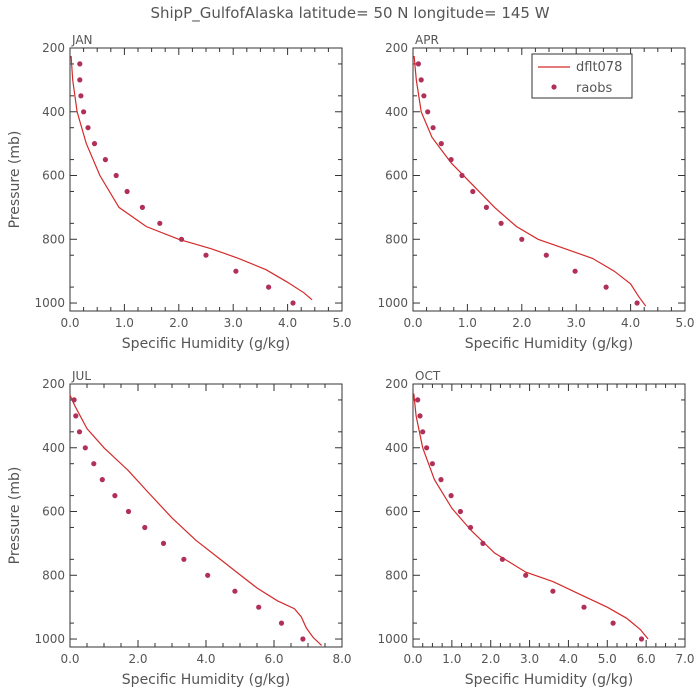 This screenshot has height=700, width=700. What do you see at coordinates (82, 40) in the screenshot?
I see `panel-label: JAN` at bounding box center [82, 40].